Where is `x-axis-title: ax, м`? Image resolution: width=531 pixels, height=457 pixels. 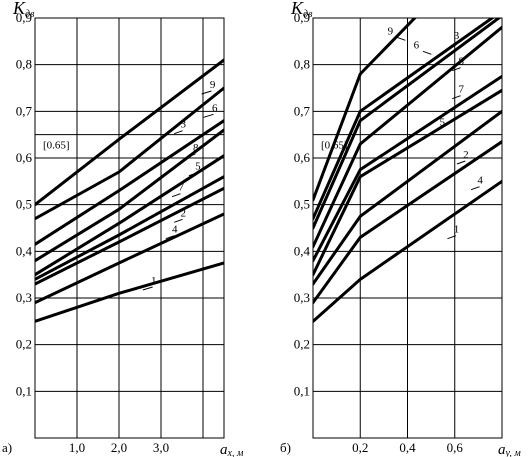
x-axis-title: ax, м is located at coordinates (232, 449).